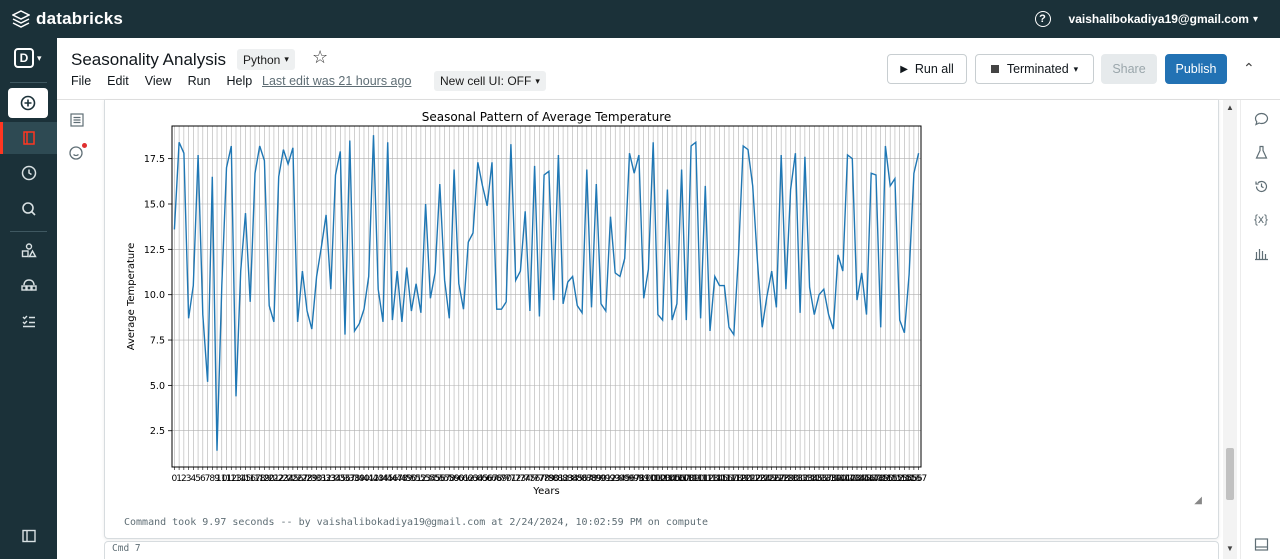  I want to click on x-tick-label: 87, so click(586, 479).